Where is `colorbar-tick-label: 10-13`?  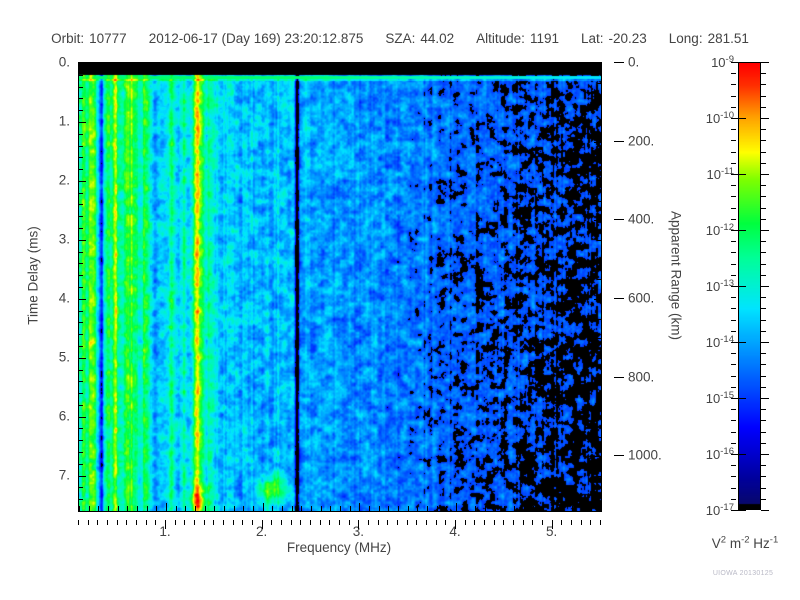
colorbar-tick-label: 10-13 is located at coordinates (719, 286).